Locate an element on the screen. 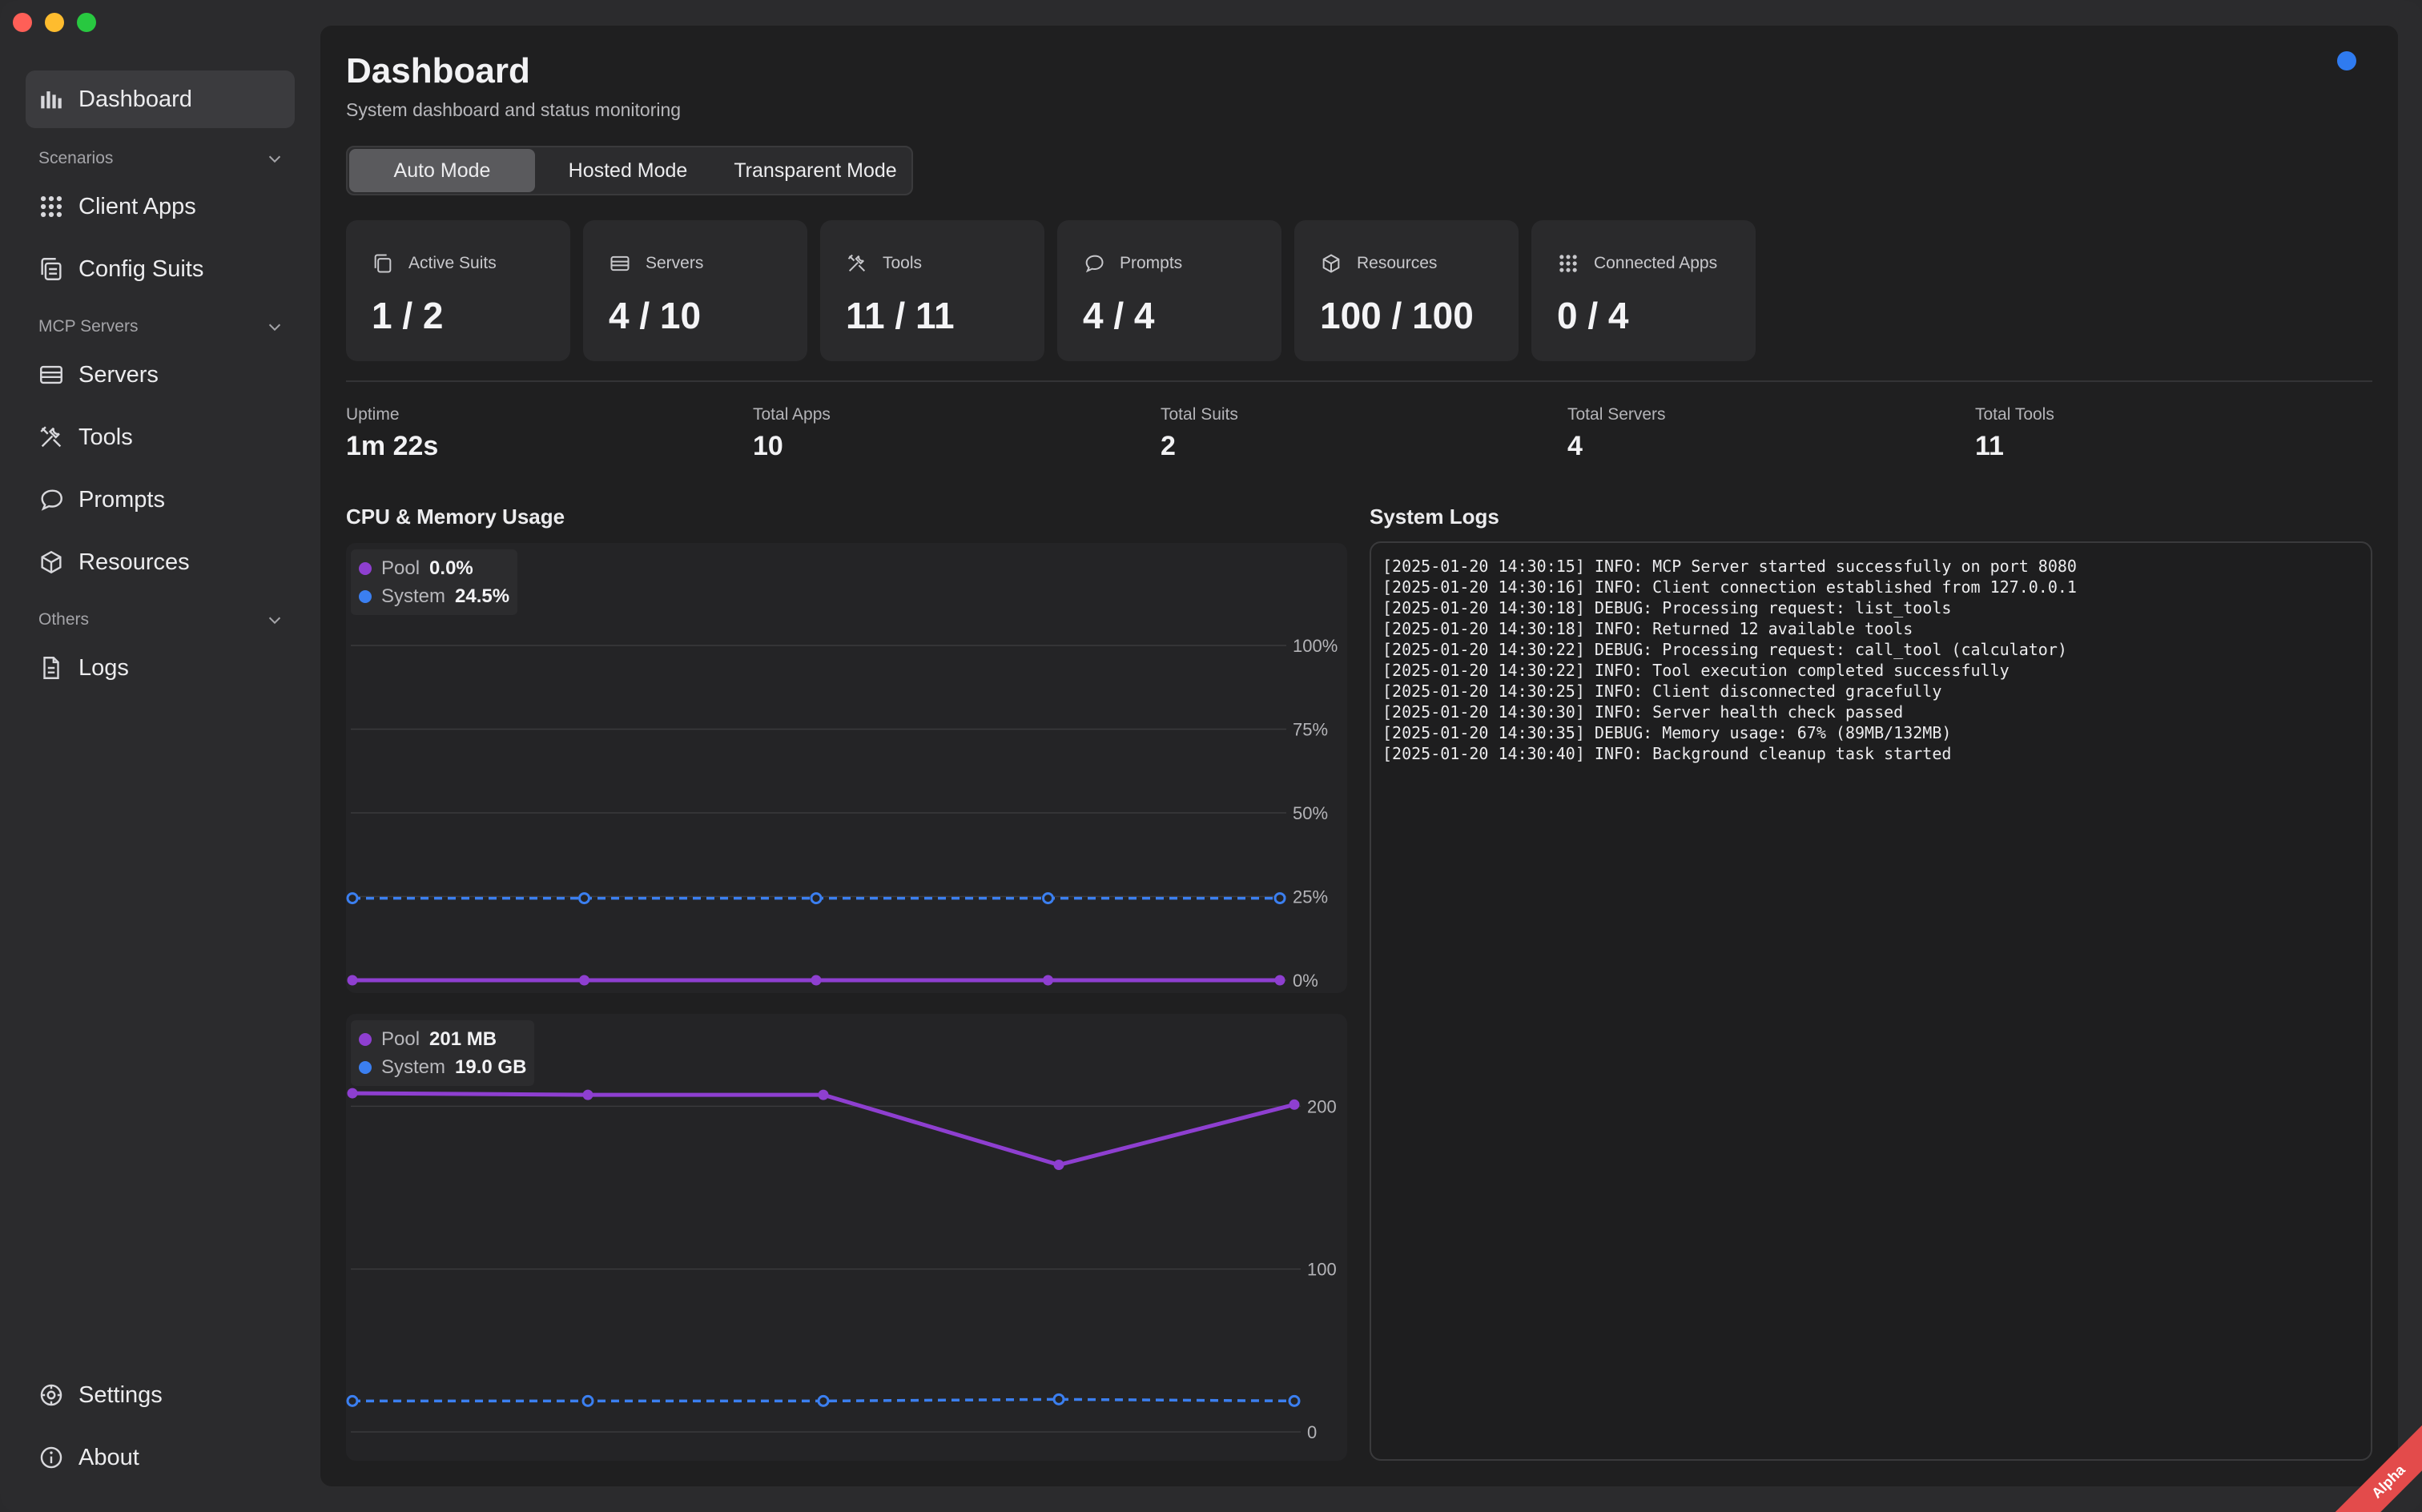 This screenshot has height=1512, width=2422. y-tick-label: 100 is located at coordinates (1322, 1270).